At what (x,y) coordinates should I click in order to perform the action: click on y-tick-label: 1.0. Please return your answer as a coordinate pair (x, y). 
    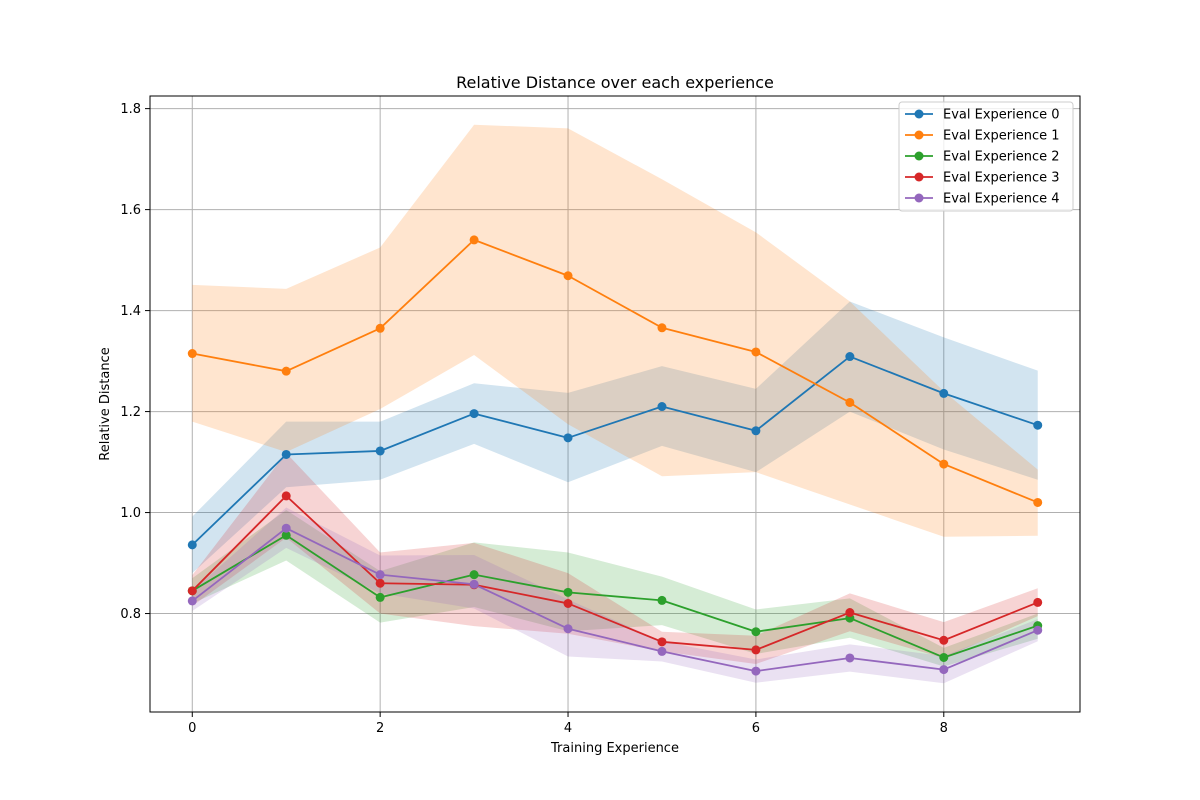
    Looking at the image, I should click on (130, 513).